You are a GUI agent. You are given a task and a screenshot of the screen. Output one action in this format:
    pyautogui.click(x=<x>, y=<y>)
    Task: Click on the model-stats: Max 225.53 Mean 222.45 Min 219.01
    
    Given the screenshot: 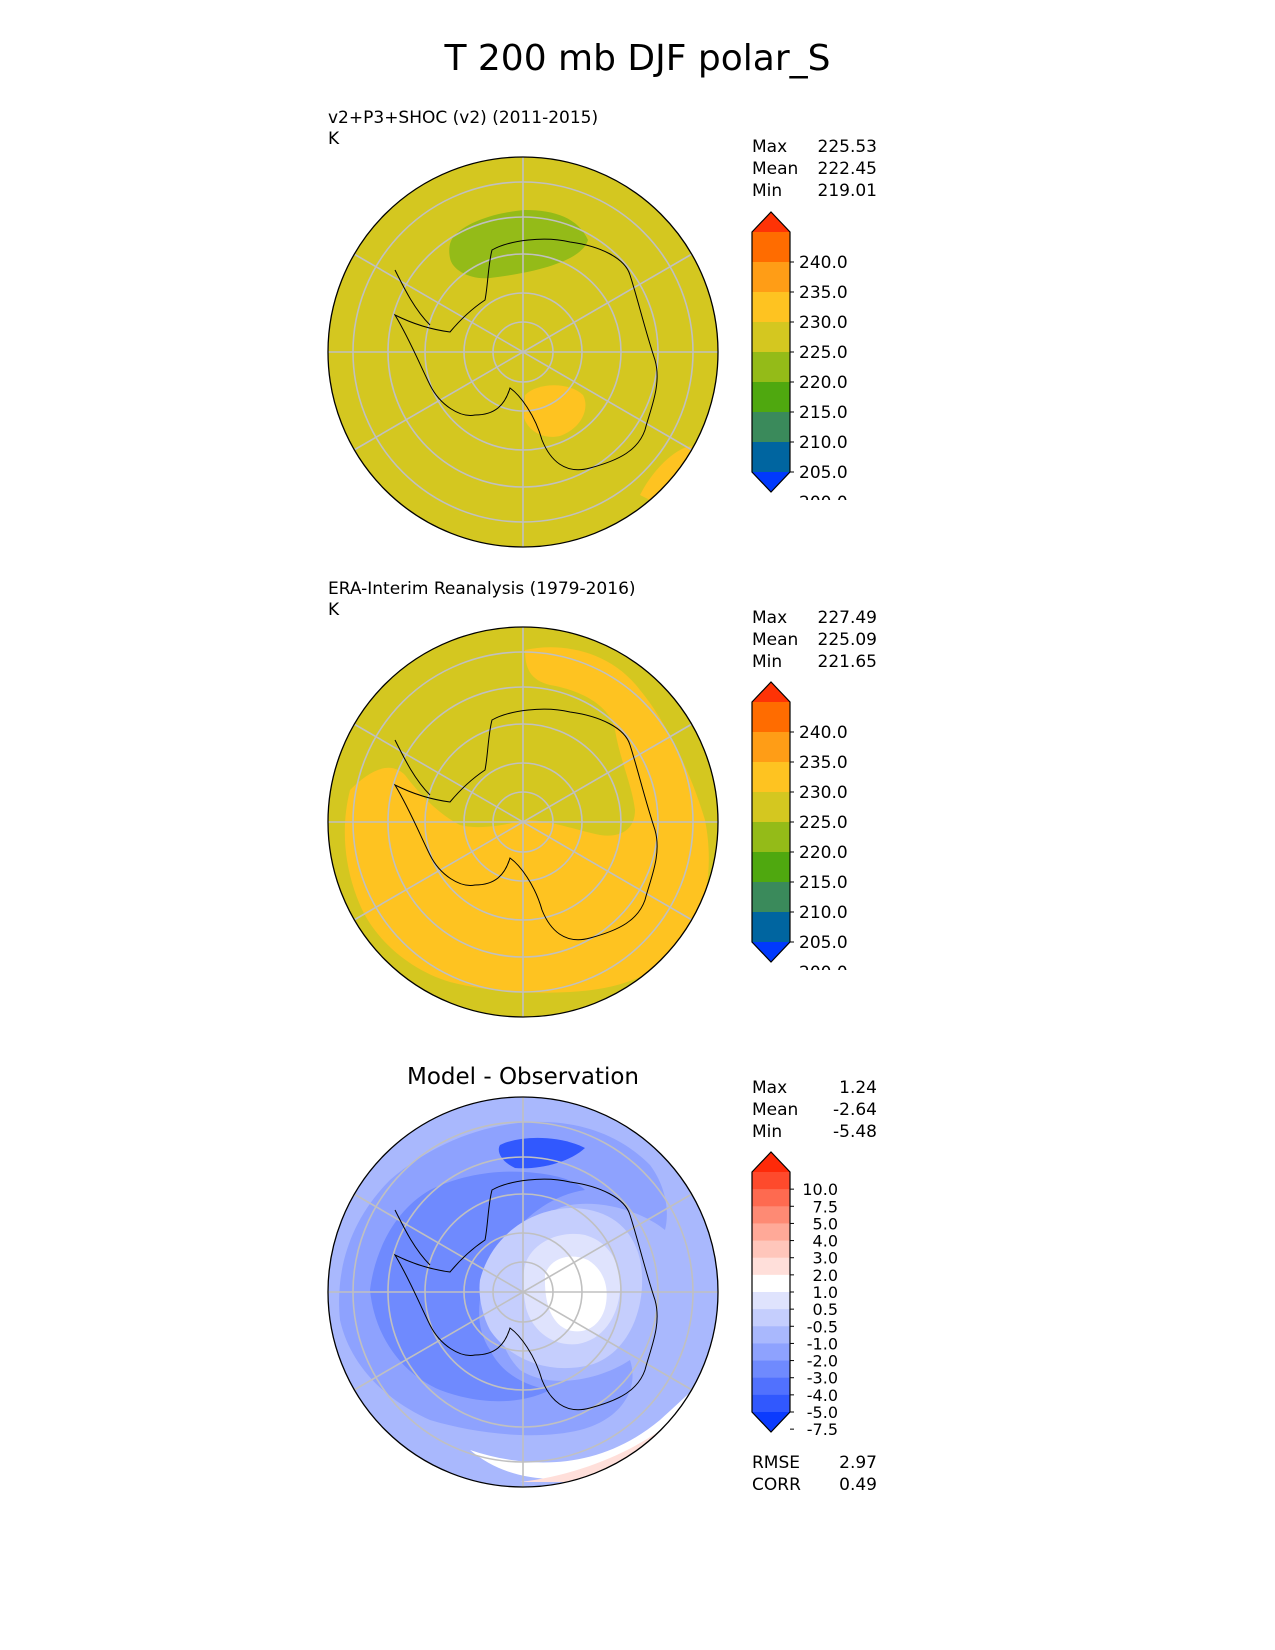 What is the action you would take?
    pyautogui.click(x=814, y=169)
    